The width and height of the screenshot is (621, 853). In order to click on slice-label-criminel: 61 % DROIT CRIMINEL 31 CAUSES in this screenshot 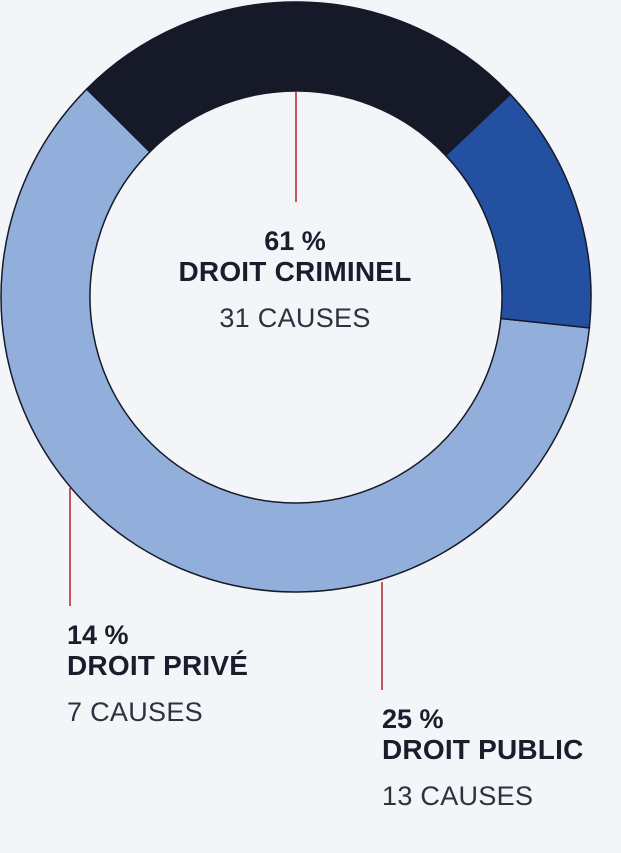, I will do `click(295, 280)`.